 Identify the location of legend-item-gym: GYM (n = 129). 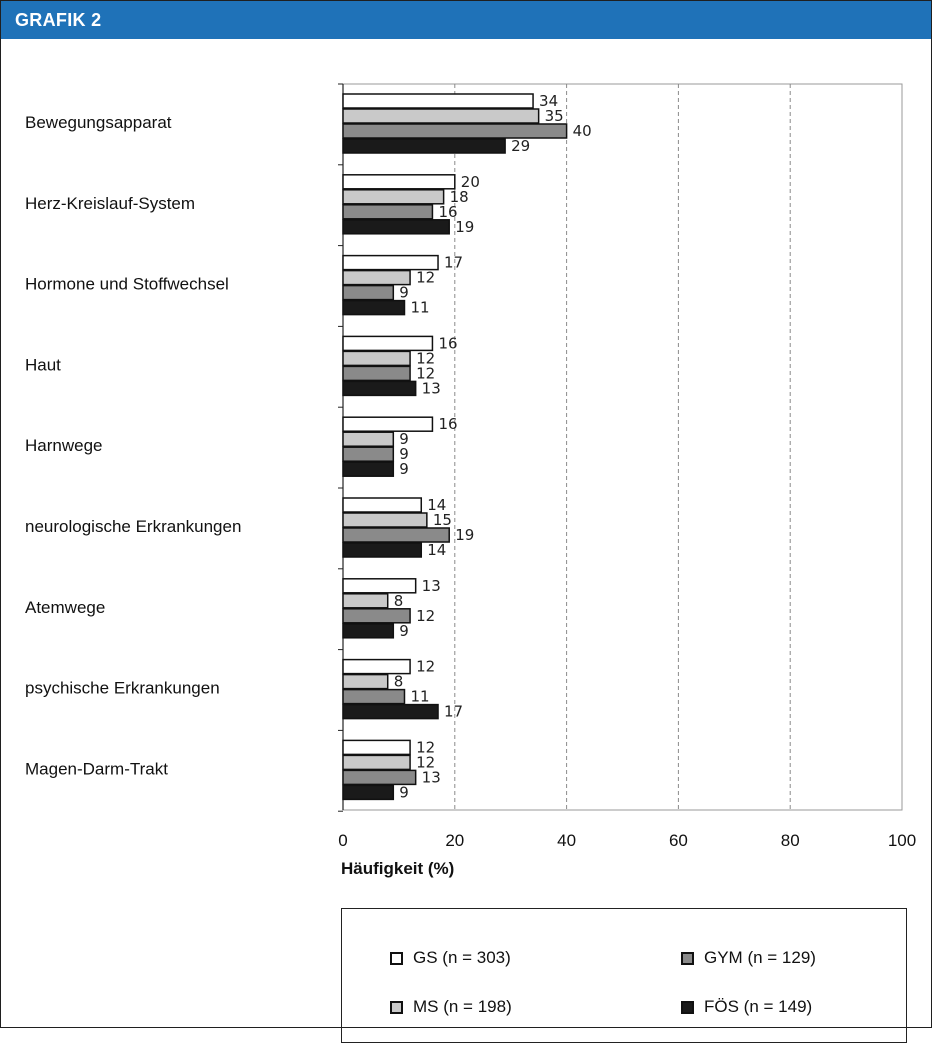
(748, 958).